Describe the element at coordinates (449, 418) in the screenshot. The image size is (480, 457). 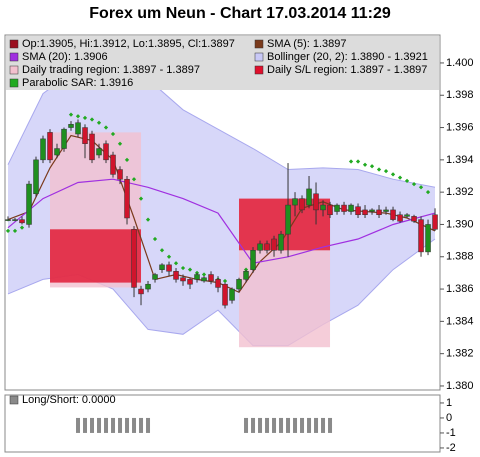
I see `y-tick-label: 0` at that location.